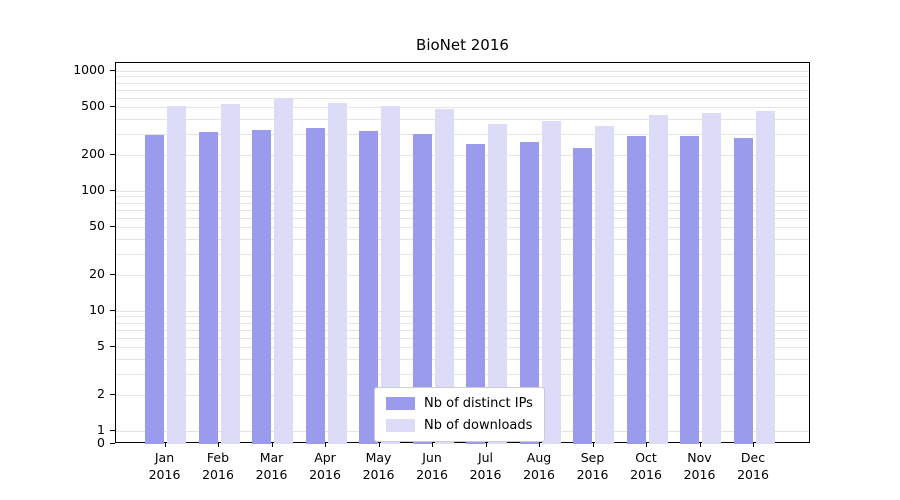  I want to click on legend-label-downloads: Nb of downloads, so click(478, 425).